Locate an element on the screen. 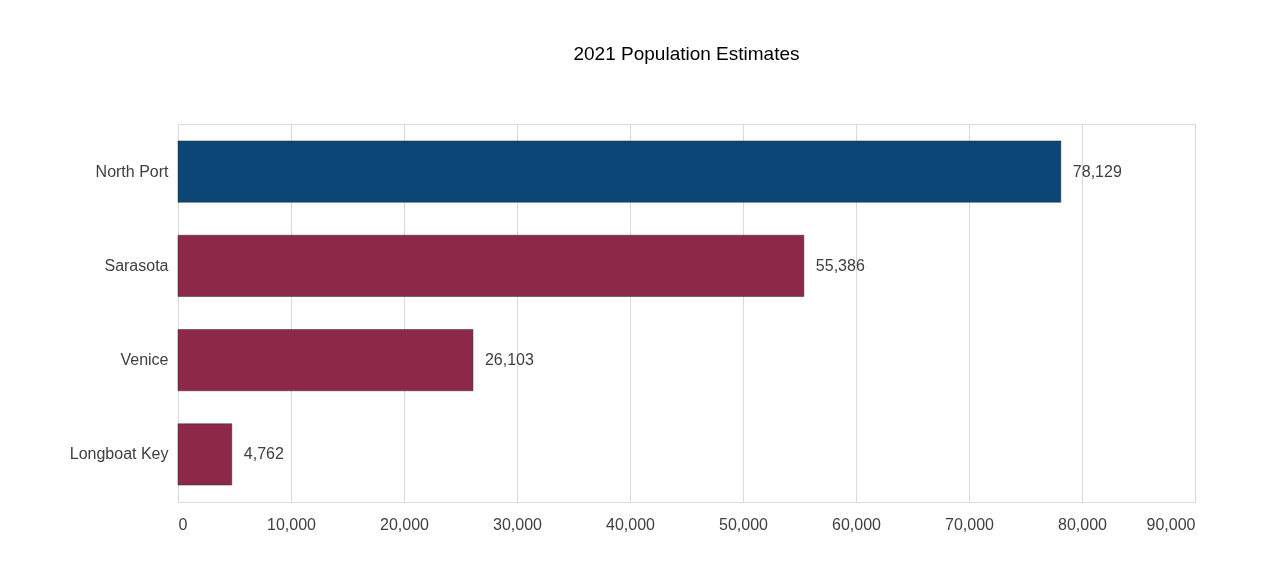 The width and height of the screenshot is (1284, 577). x-tick-label: 20,000 is located at coordinates (405, 524).